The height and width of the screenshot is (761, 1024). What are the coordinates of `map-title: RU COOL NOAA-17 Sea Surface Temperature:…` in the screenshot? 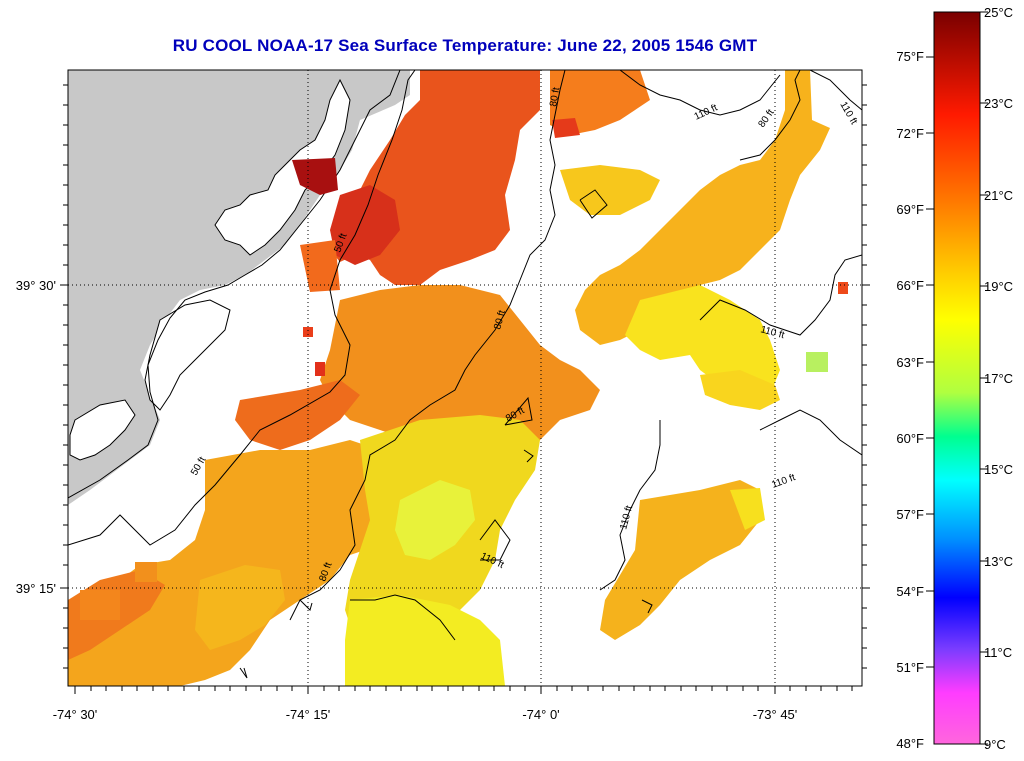 It's located at (465, 45).